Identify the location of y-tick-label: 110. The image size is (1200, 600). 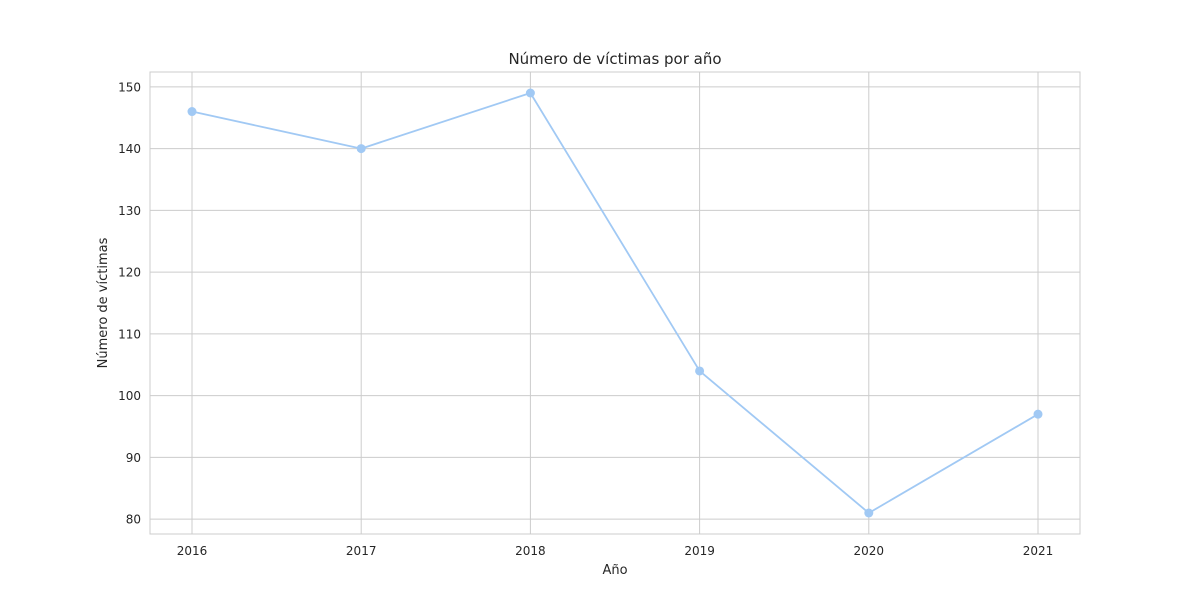
(129, 334).